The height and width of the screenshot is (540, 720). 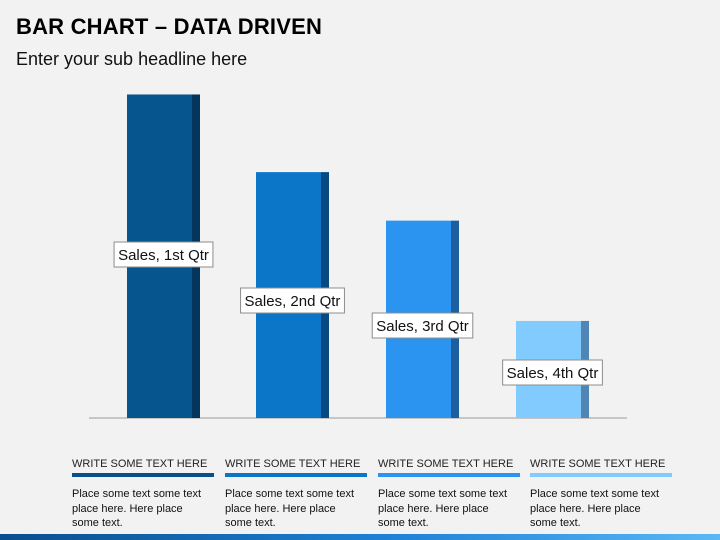 What do you see at coordinates (446, 464) in the screenshot?
I see `text-column-3-title: WRITE SOME TEXT HERE` at bounding box center [446, 464].